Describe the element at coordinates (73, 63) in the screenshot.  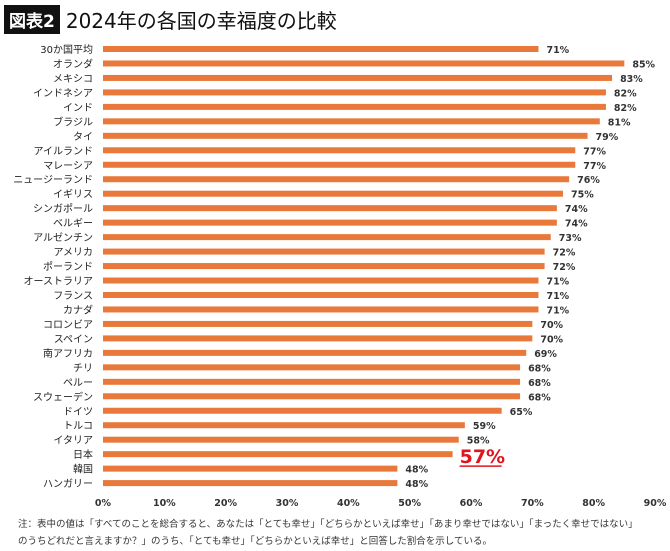
I see `category-label: オランダ` at that location.